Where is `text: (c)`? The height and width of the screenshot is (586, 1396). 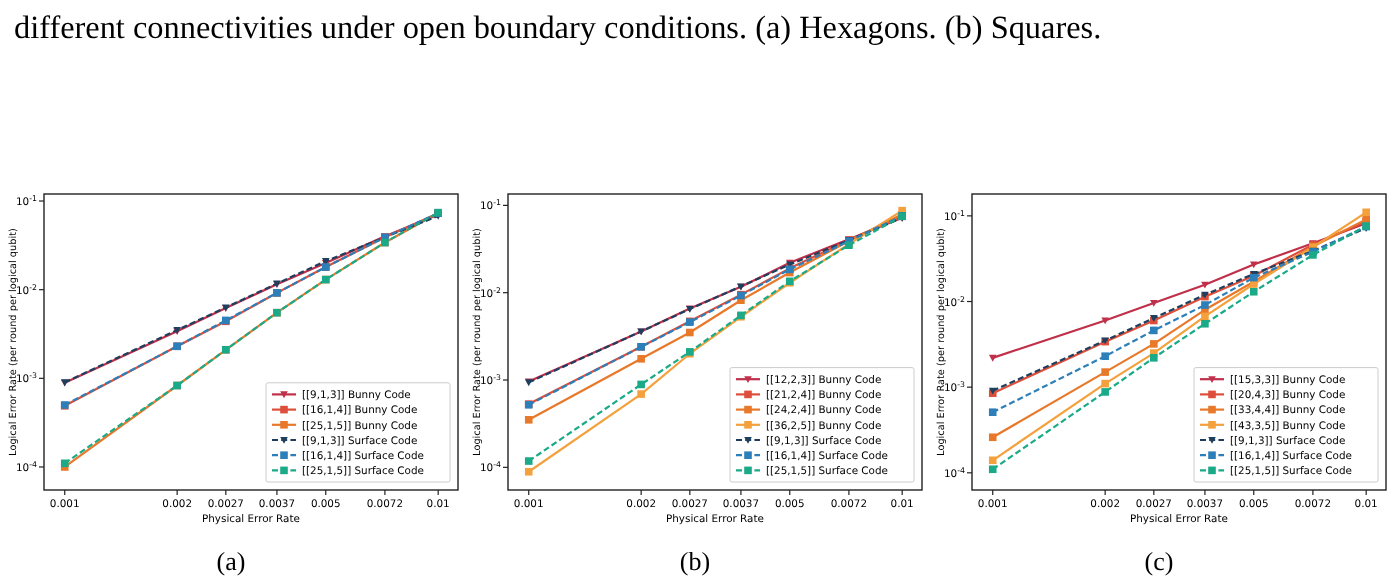
text: (c) is located at coordinates (1159, 561).